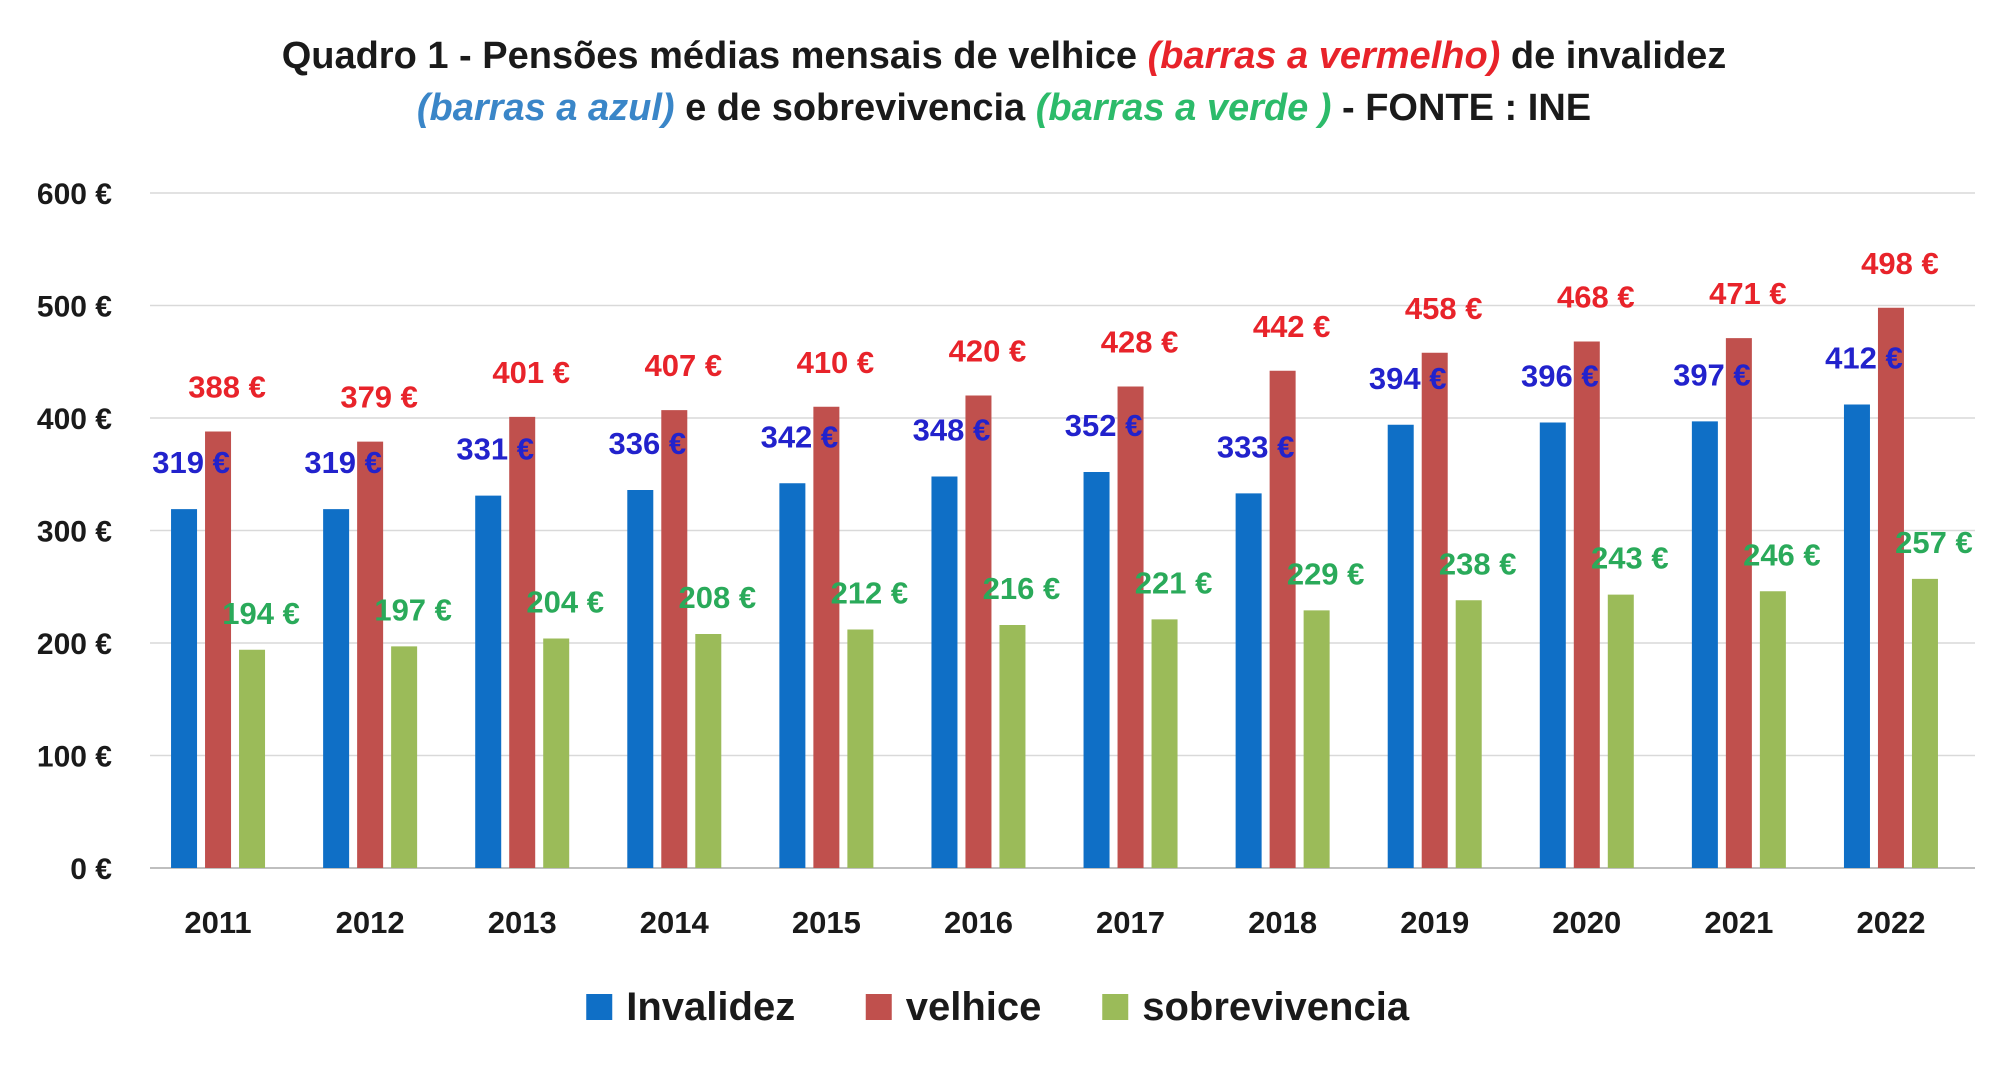 This screenshot has height=1074, width=2008. What do you see at coordinates (227, 387) in the screenshot?
I see `data-label-velhice: 388 €` at bounding box center [227, 387].